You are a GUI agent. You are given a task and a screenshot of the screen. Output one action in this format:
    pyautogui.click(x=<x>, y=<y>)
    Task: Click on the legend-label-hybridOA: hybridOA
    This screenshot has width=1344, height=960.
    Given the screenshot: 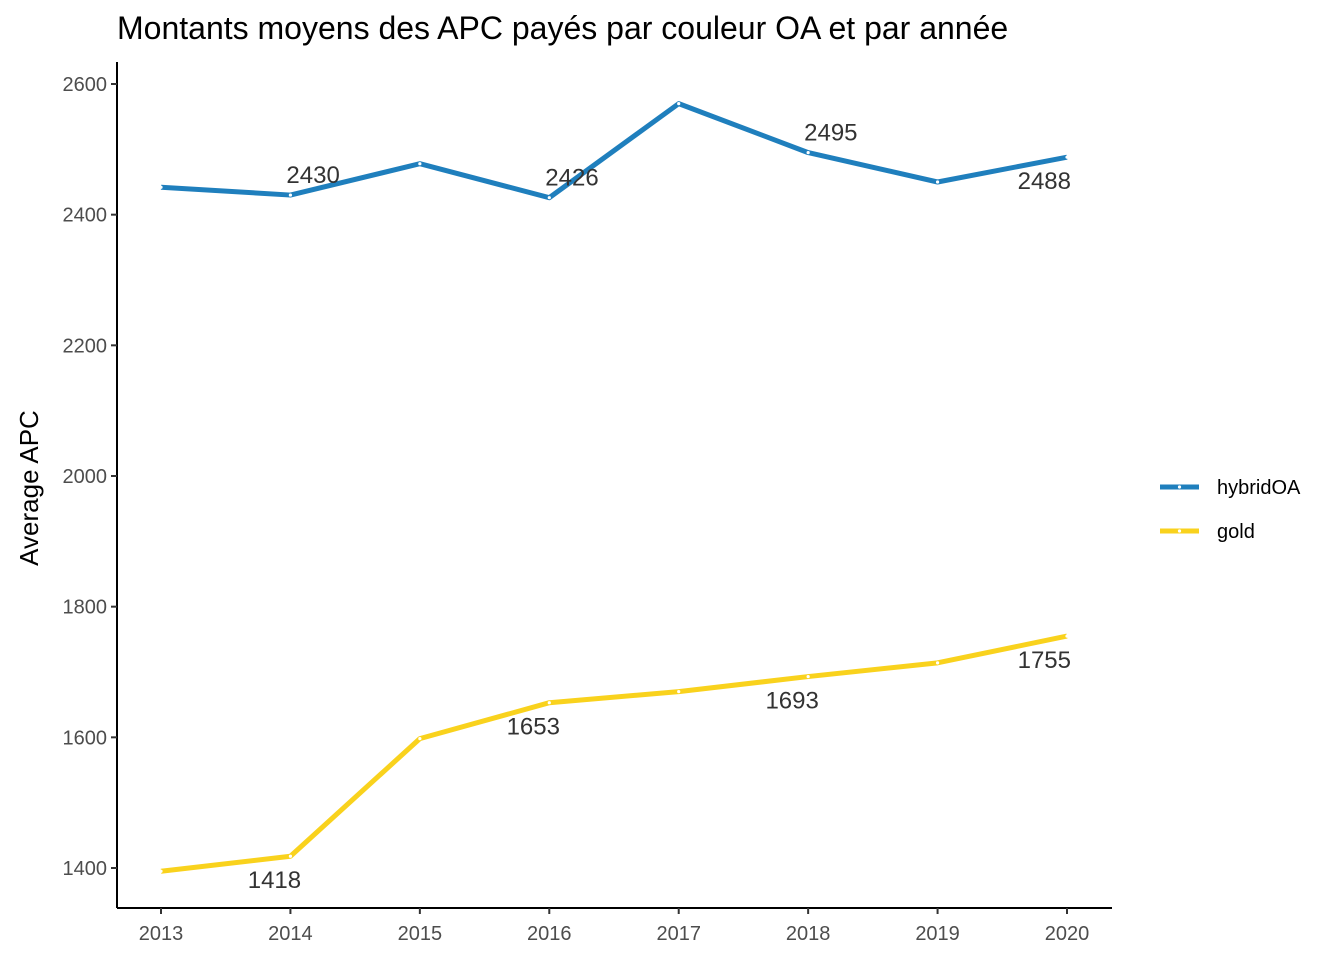 What is the action you would take?
    pyautogui.click(x=1259, y=488)
    